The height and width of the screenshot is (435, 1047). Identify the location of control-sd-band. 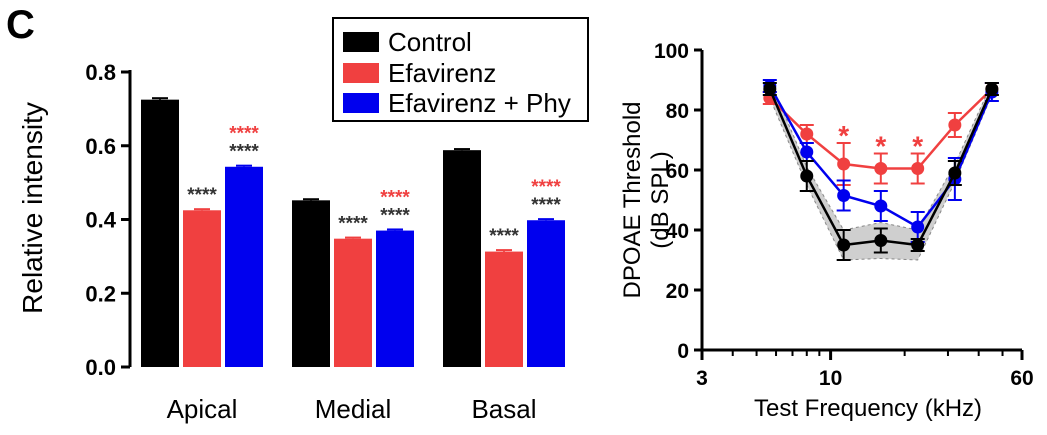
(881, 170).